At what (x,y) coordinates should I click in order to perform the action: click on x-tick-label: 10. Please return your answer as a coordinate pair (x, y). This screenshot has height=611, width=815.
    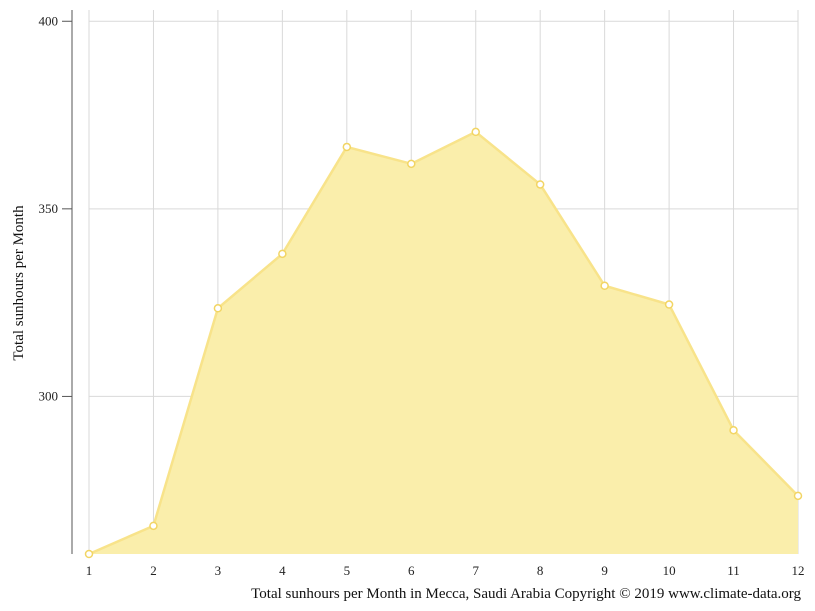
    Looking at the image, I should click on (669, 570).